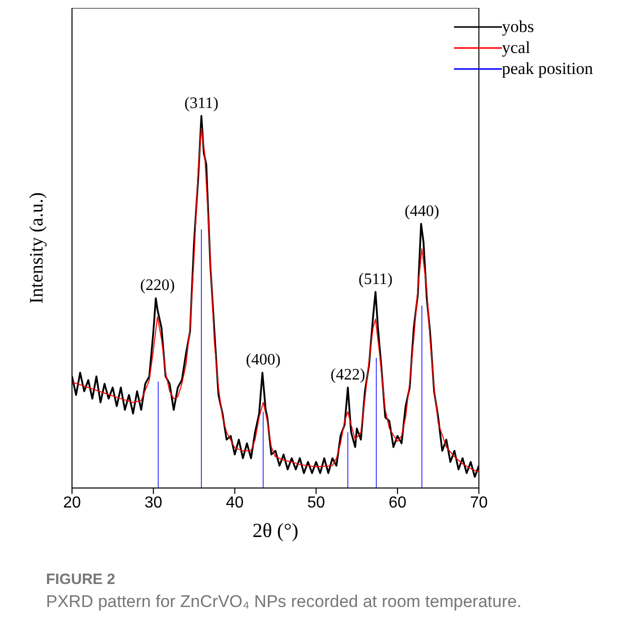  I want to click on x-tick-label: 20, so click(72, 503).